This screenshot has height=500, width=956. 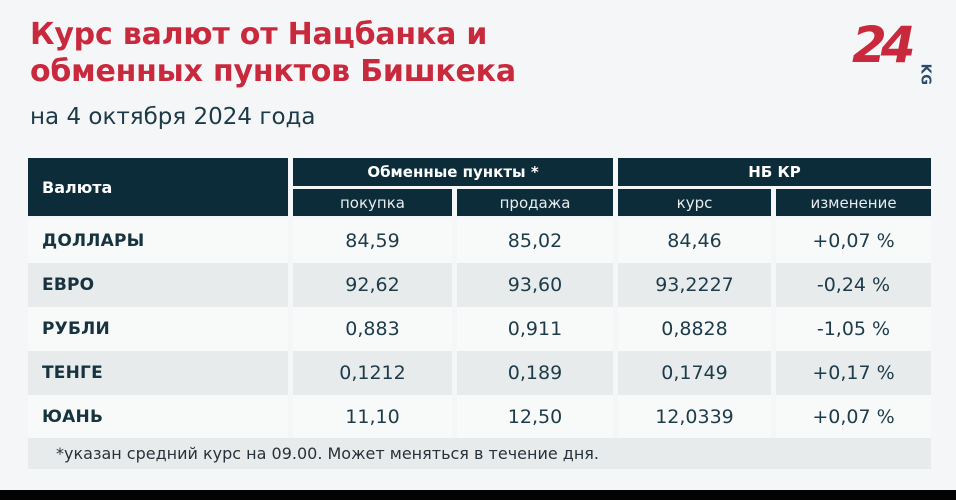 What do you see at coordinates (853, 285) in the screenshot?
I see `change-value: -0,24 %` at bounding box center [853, 285].